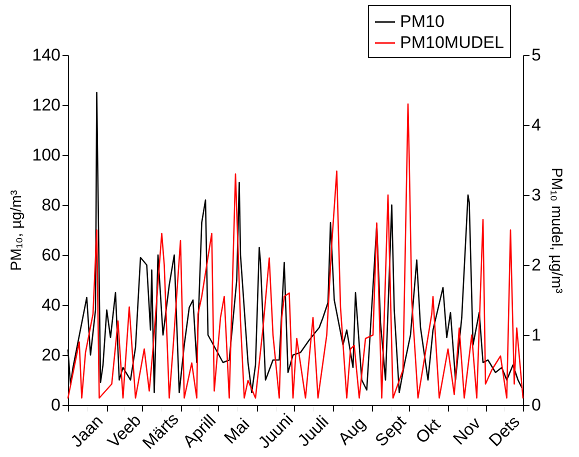 Image resolution: width=579 pixels, height=457 pixels. What do you see at coordinates (536, 405) in the screenshot?
I see `y2-tick-label: 0` at bounding box center [536, 405].